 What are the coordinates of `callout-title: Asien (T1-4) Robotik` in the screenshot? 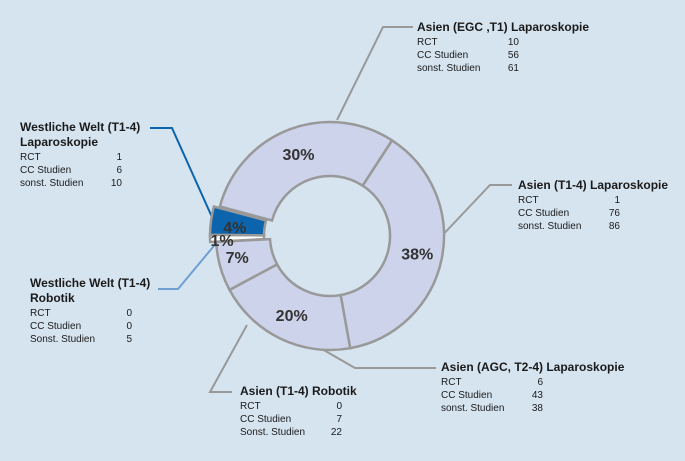 It's located at (298, 391).